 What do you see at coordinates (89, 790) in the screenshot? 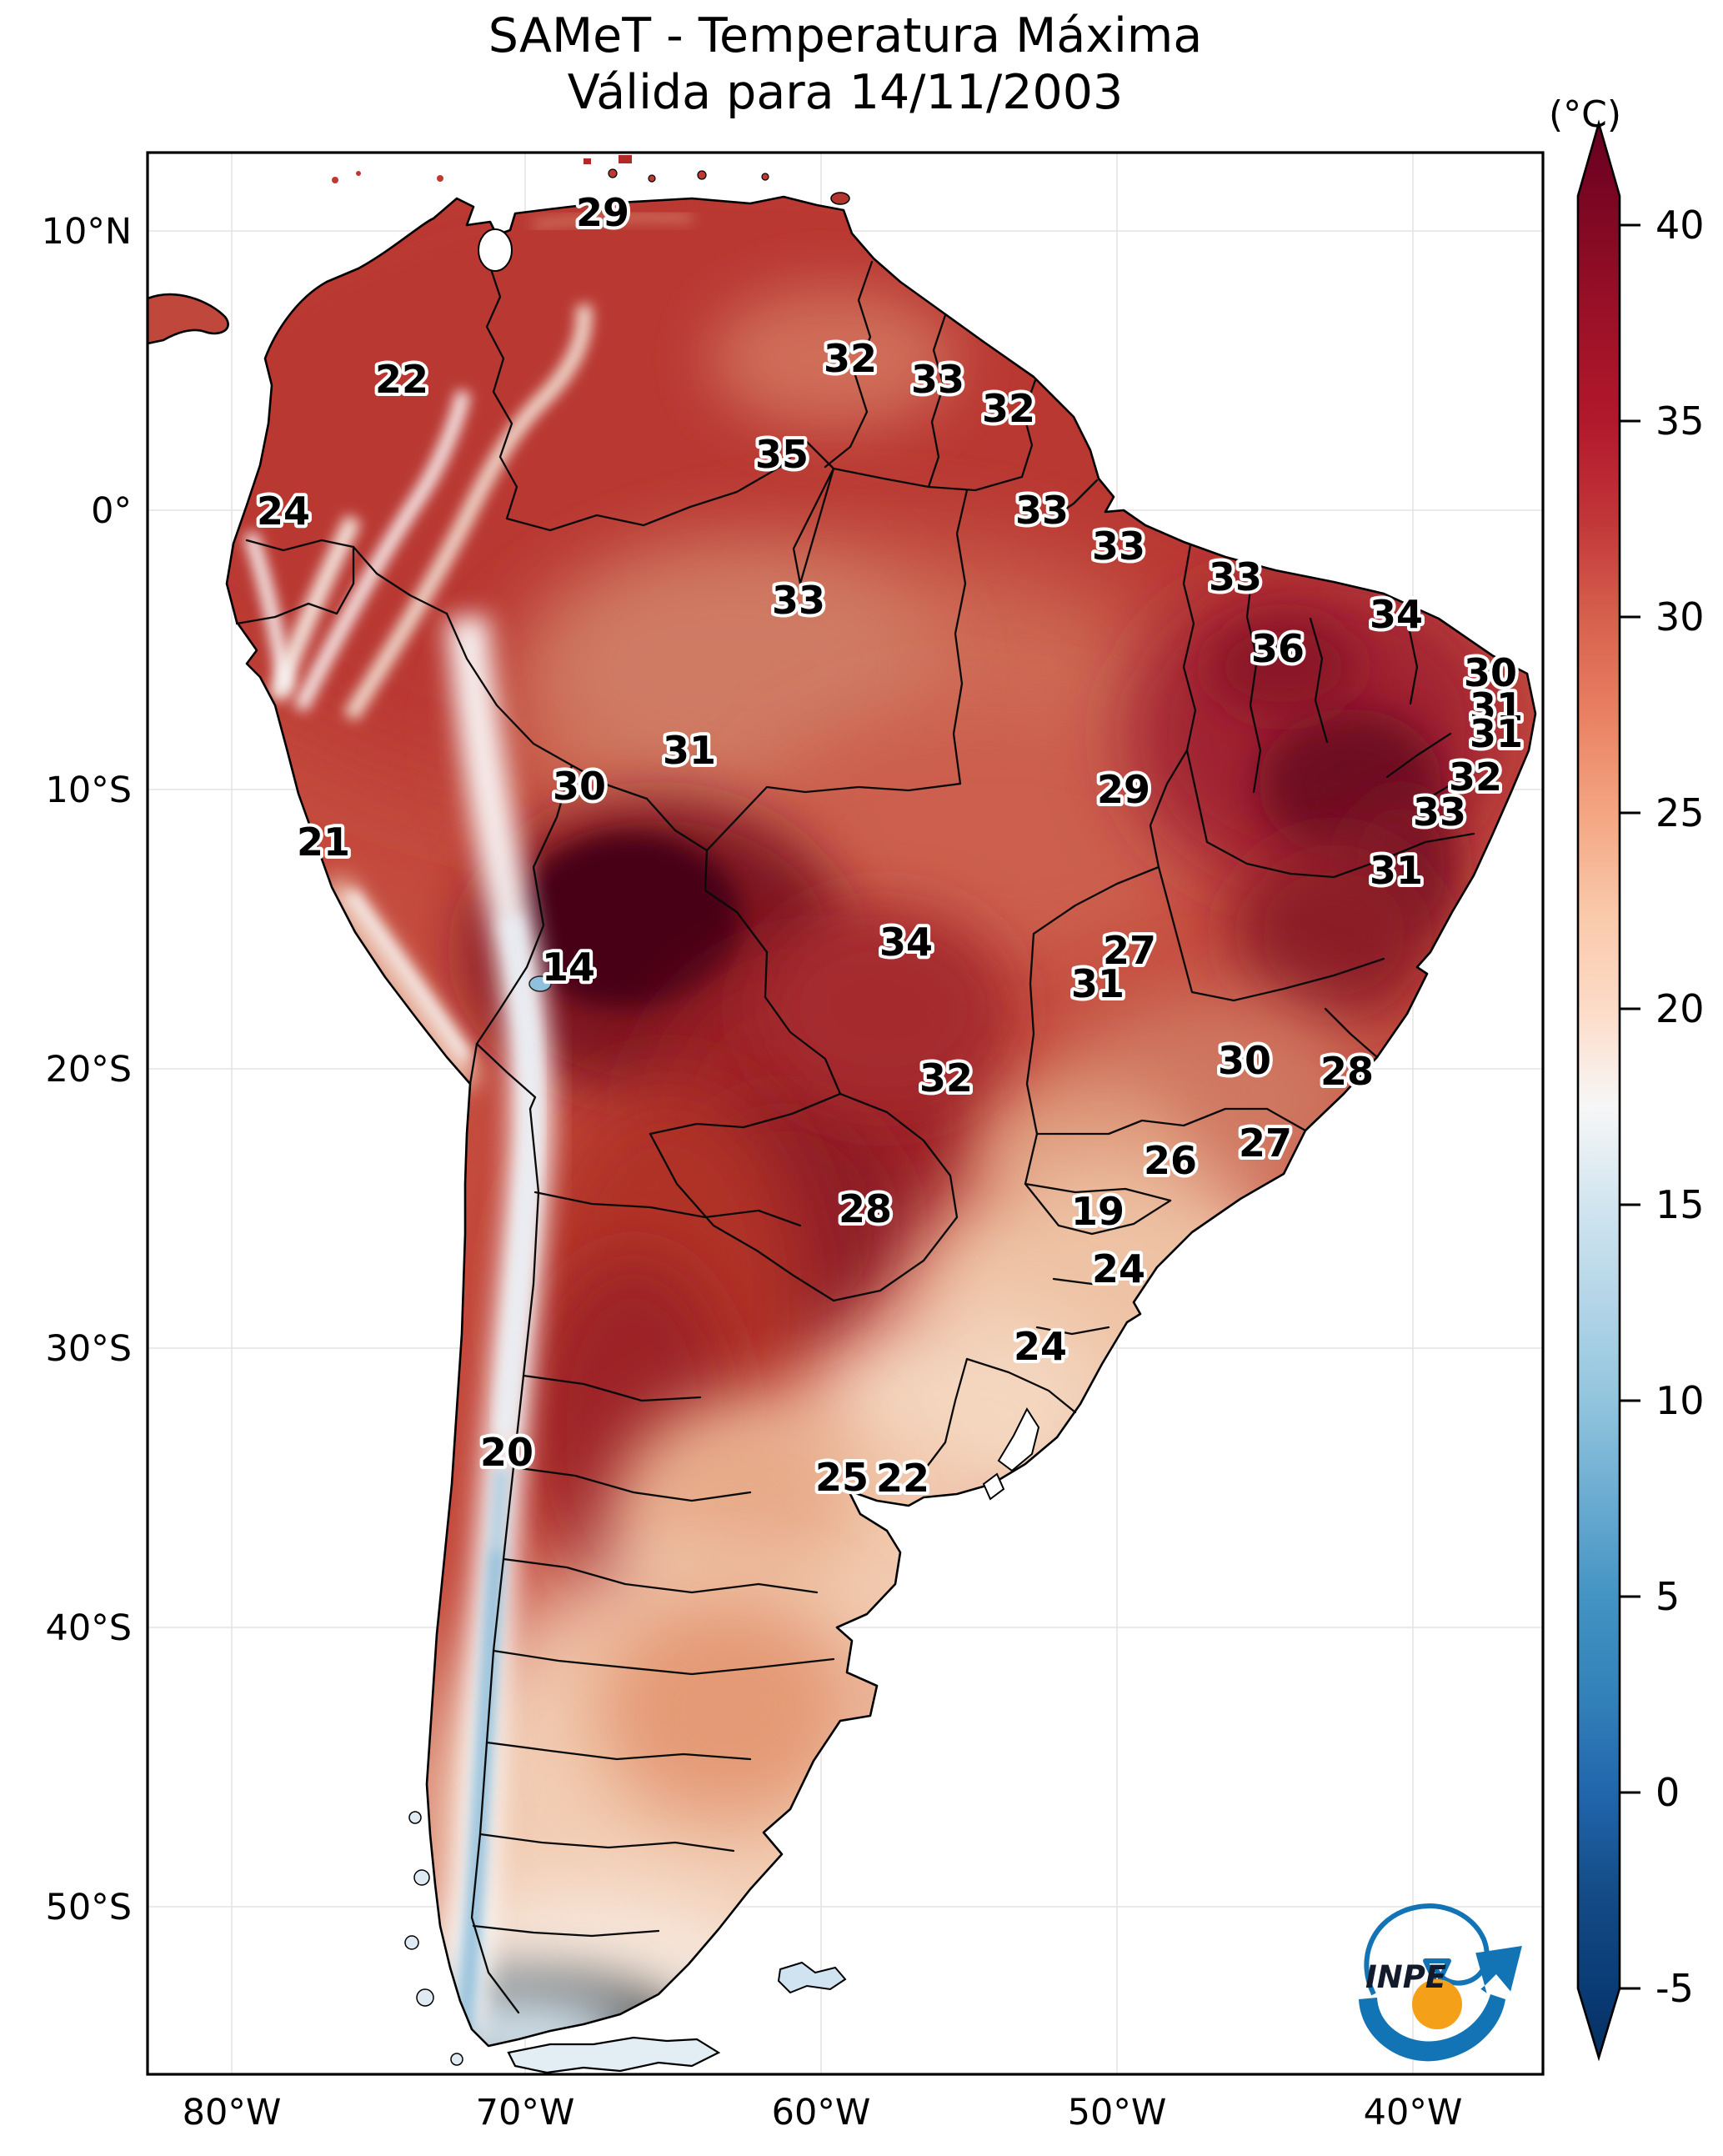
I see `lat-tick-label: 10°S` at bounding box center [89, 790].